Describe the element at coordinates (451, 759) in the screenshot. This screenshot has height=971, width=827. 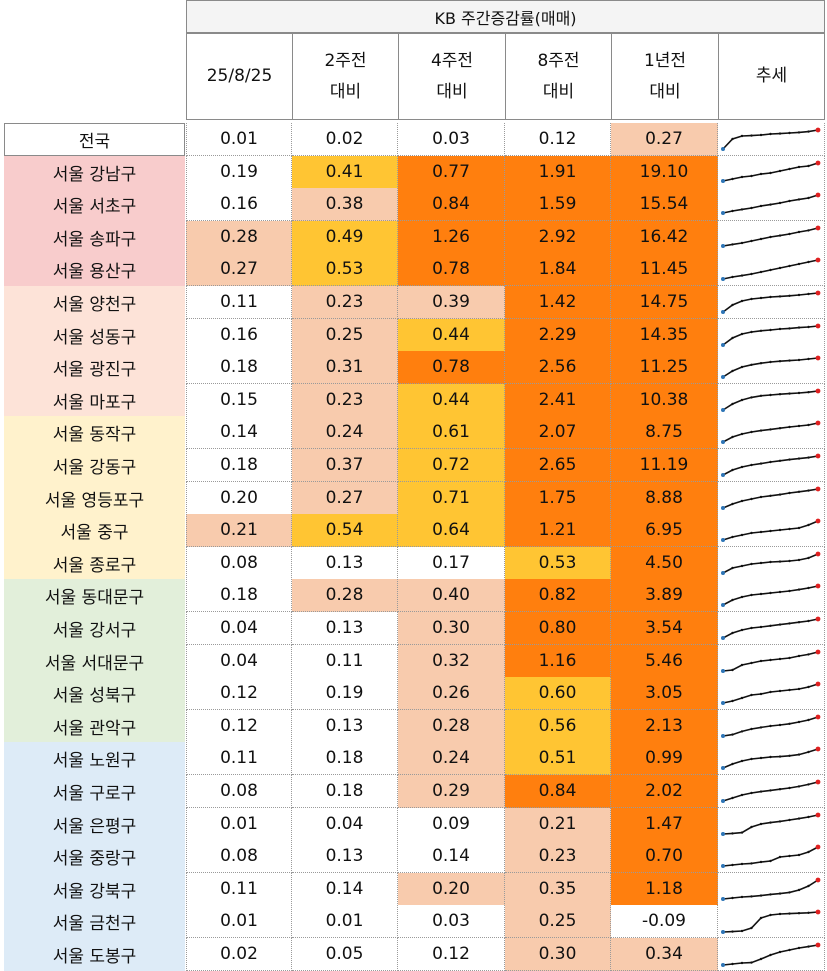
I see `value-cell: 0.24` at that location.